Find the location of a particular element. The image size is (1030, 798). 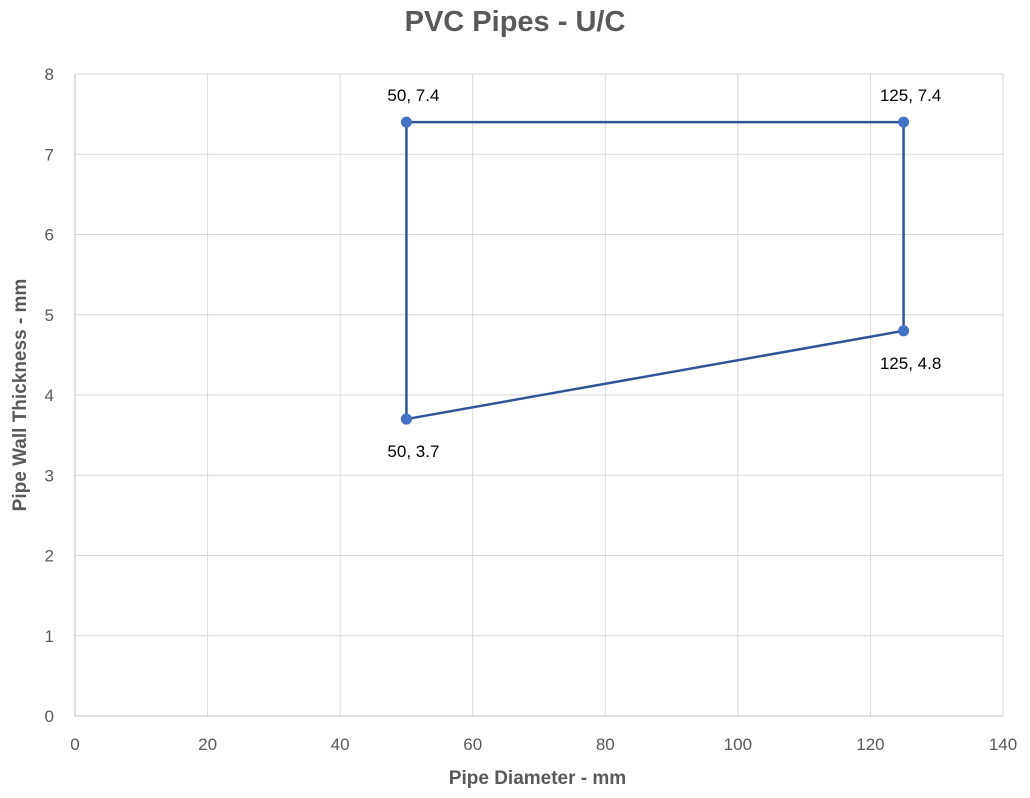

y-tick-label: 3 is located at coordinates (49, 475).